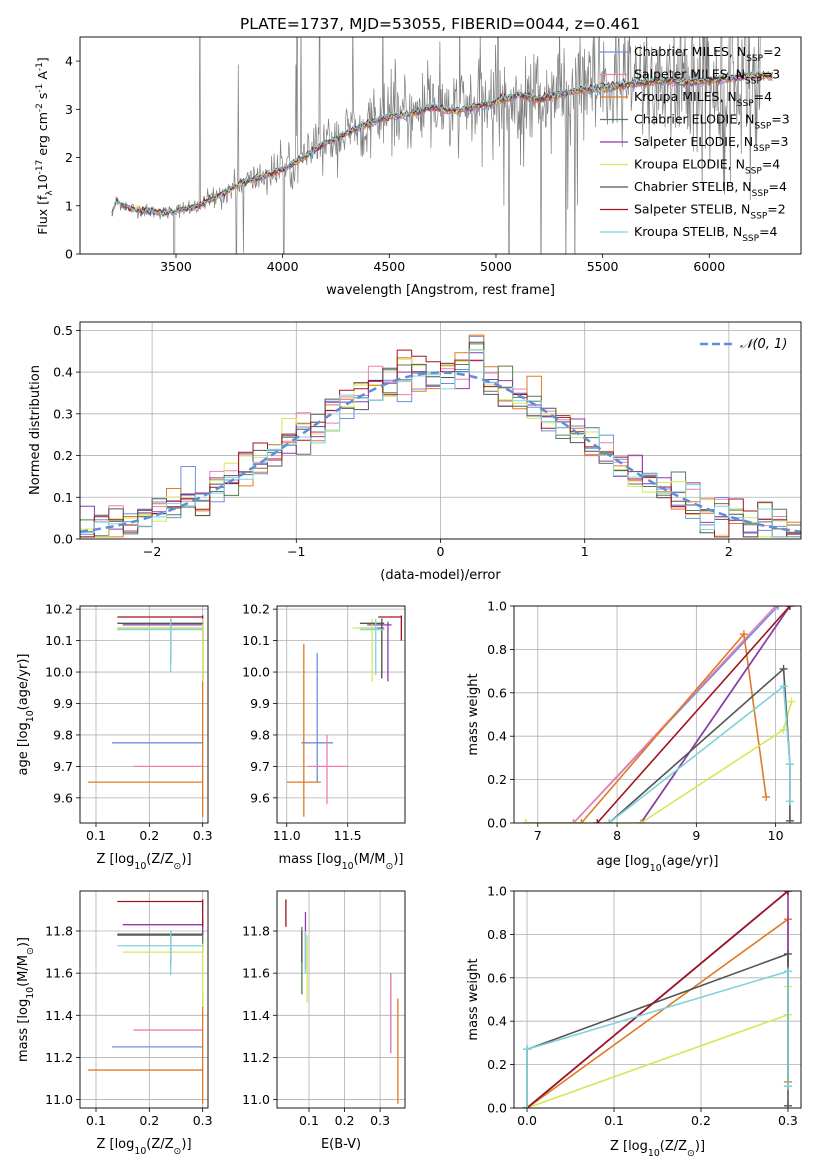 Image resolution: width=819 pixels, height=1170 pixels. I want to click on weight-line-elodie_salpeter, so click(715, 714).